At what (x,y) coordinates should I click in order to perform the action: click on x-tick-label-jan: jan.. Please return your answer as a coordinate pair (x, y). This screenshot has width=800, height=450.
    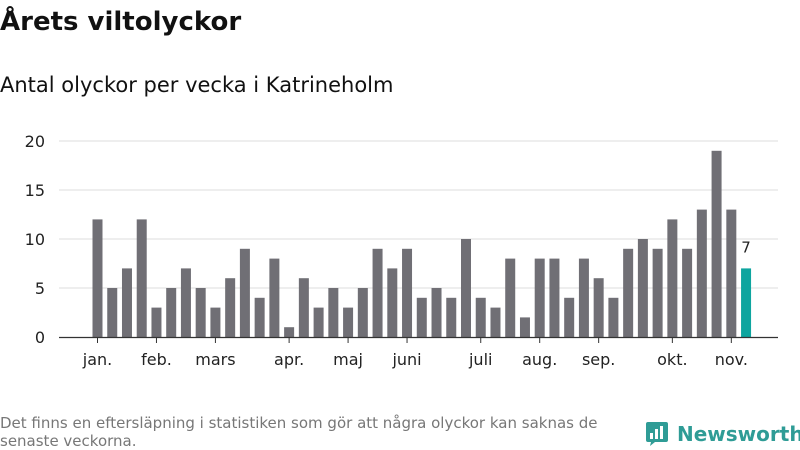
    Looking at the image, I should click on (97, 359).